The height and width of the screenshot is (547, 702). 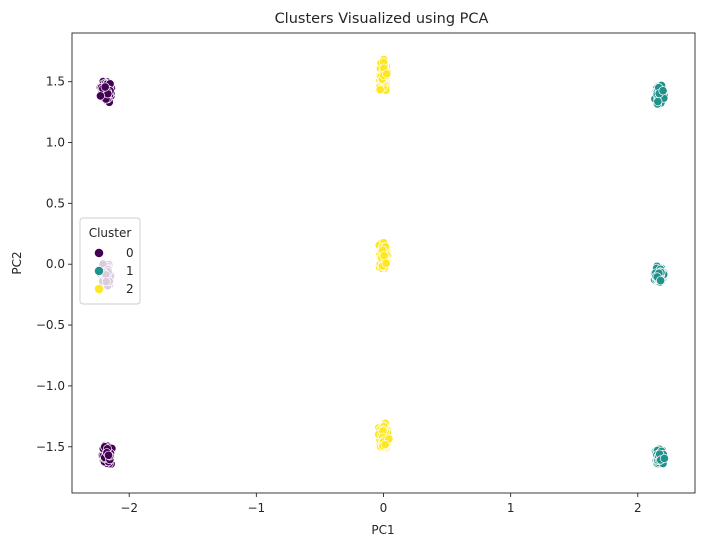 I want to click on y-tick-label: −1.5, so click(x=50, y=447).